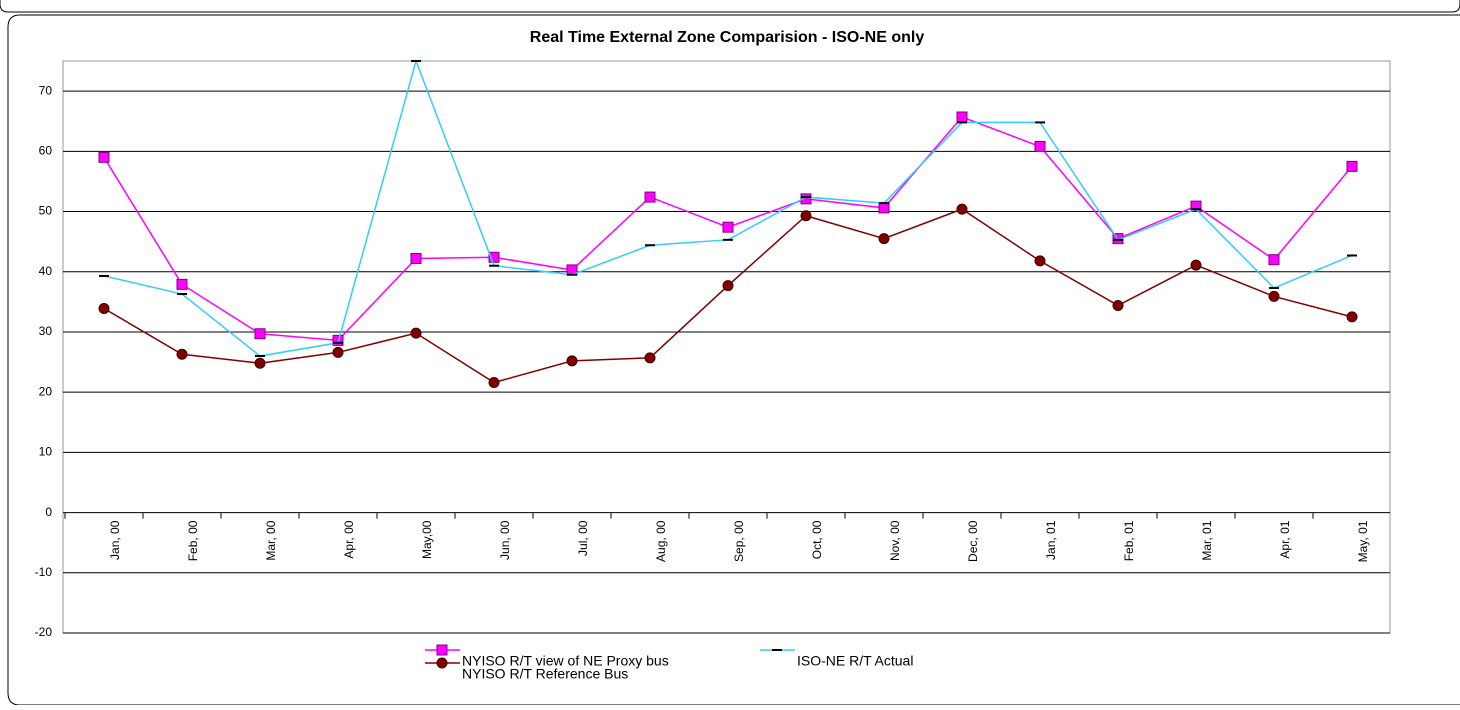 Image resolution: width=1460 pixels, height=710 pixels. Describe the element at coordinates (46, 271) in the screenshot. I see `y-tick-label: 40` at that location.